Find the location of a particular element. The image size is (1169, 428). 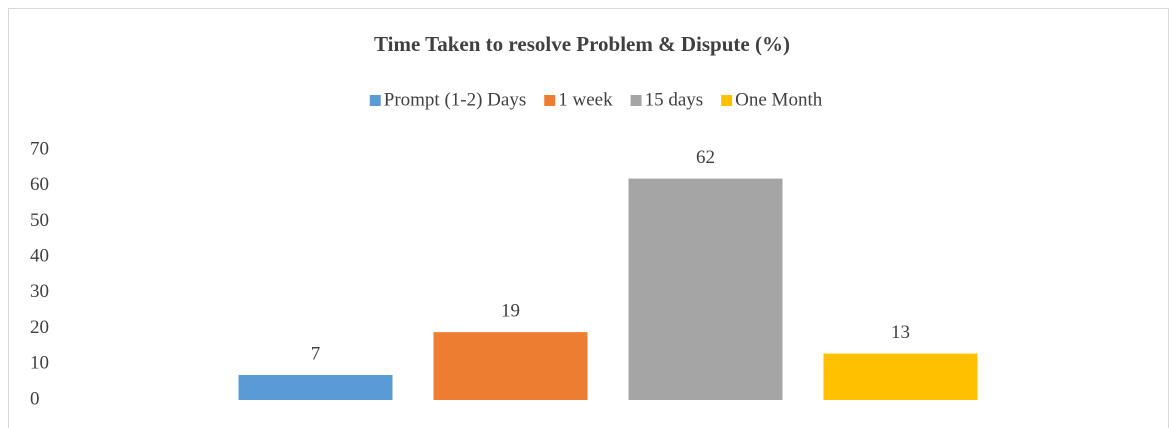

y-tick-label: 60 is located at coordinates (39, 184).